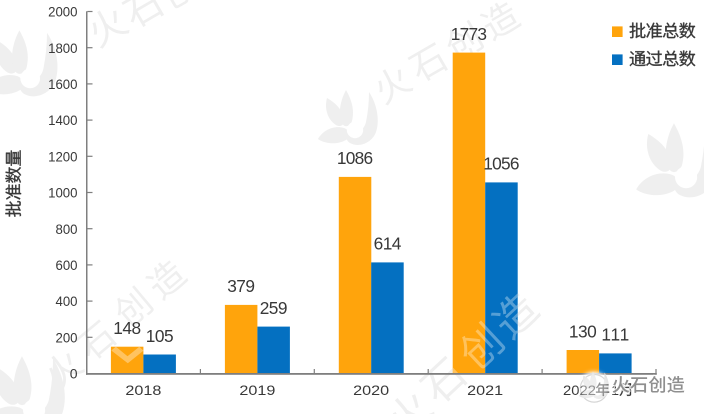  Describe the element at coordinates (160, 336) in the screenshot. I see `svg-text: 105` at that location.